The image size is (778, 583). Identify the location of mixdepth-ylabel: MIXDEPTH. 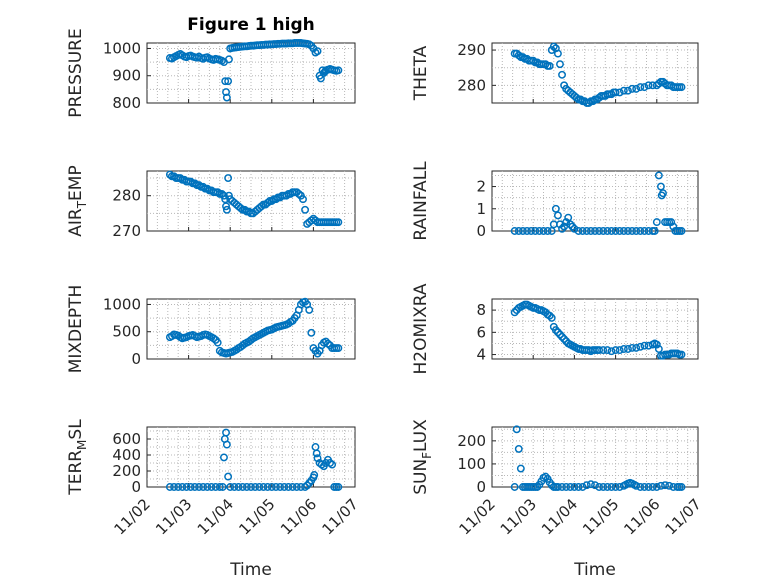
(76, 329).